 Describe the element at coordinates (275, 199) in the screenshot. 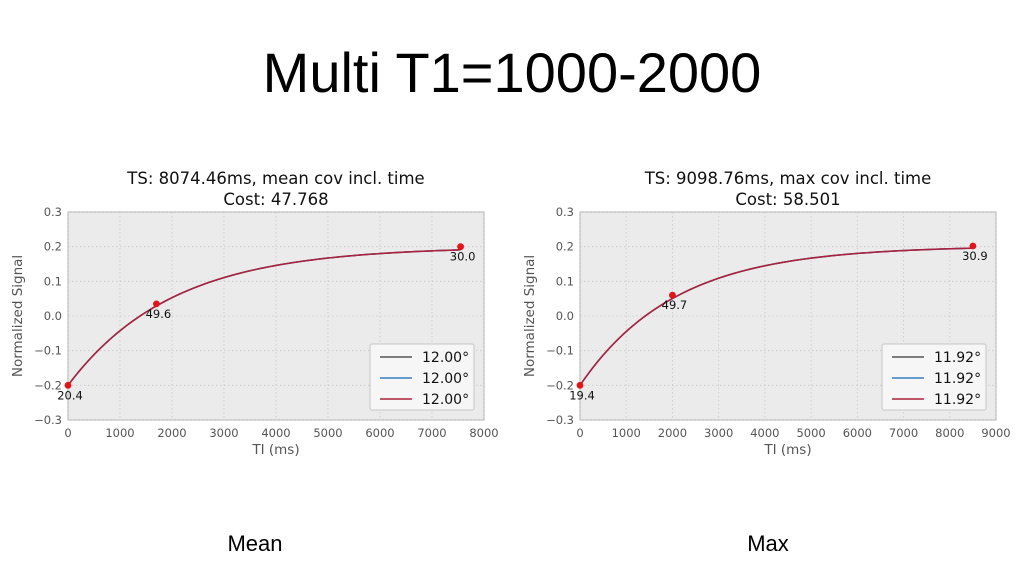

I see `chart-subtitle: Cost: 47.768` at that location.